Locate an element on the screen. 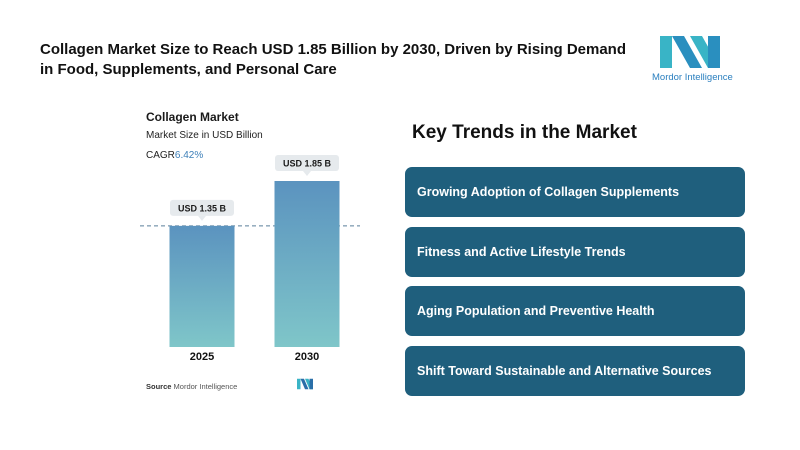 This screenshot has width=800, height=450. trend-card: Fitness and Active Lifestyle Trends is located at coordinates (575, 252).